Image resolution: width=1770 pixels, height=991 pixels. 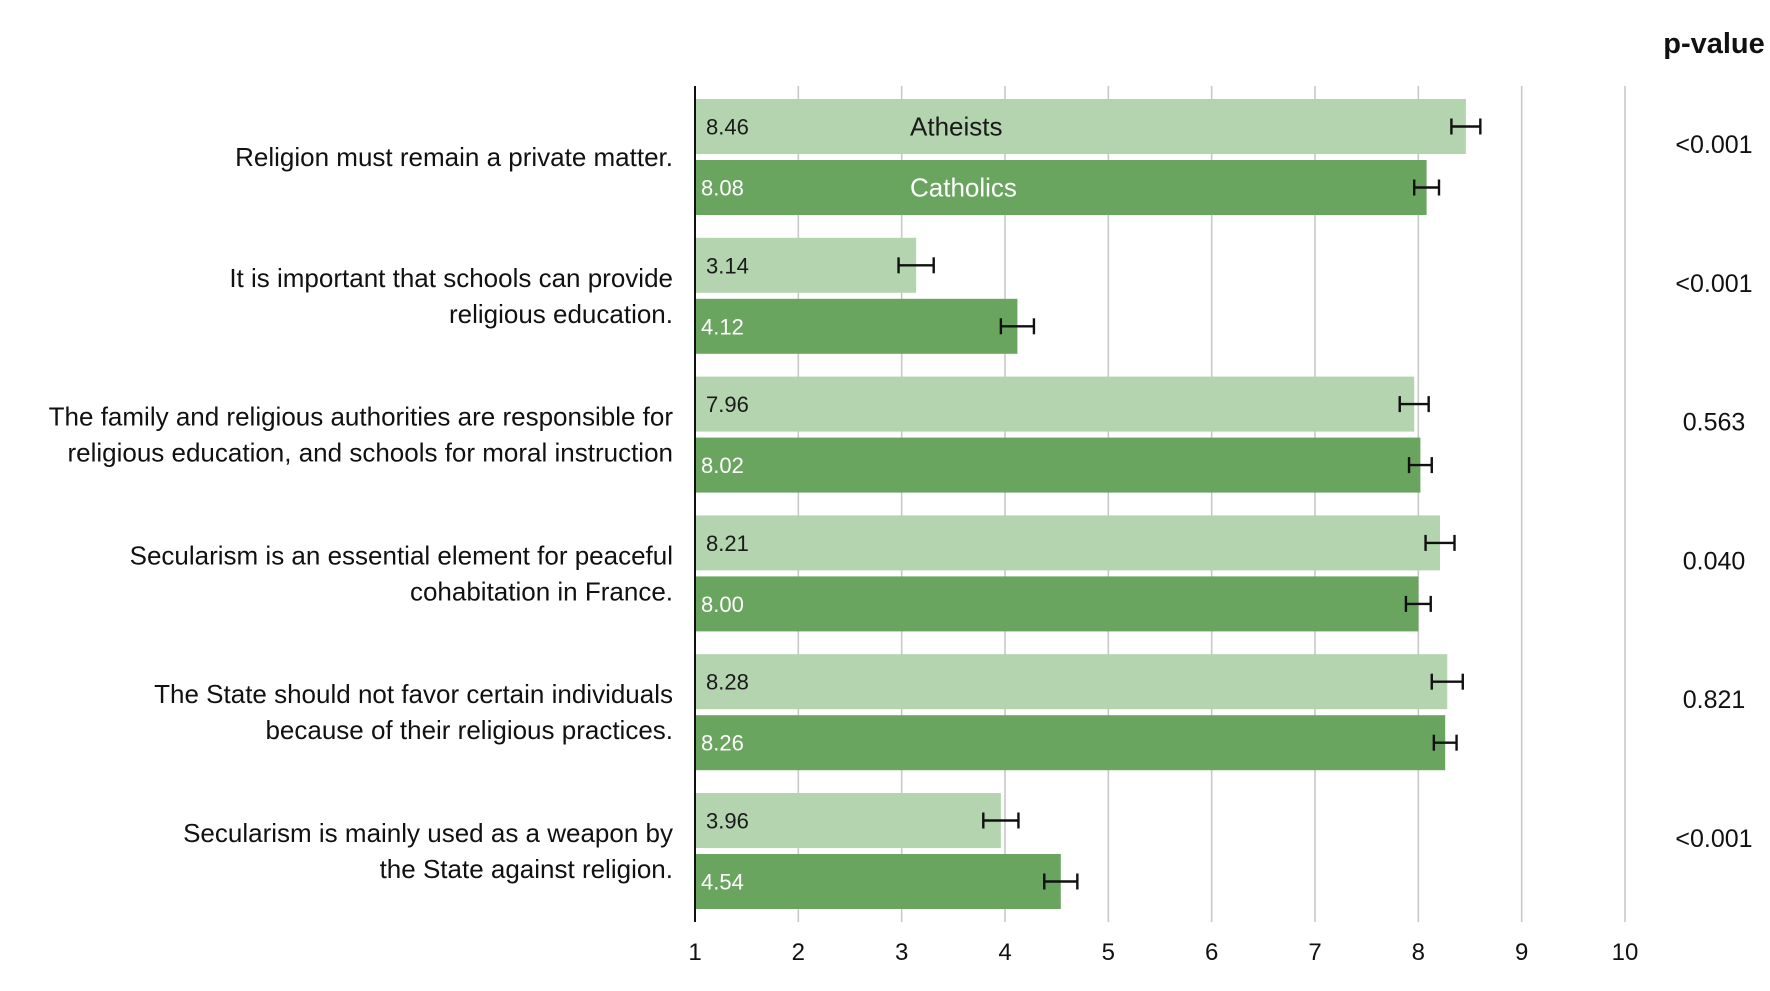 What do you see at coordinates (798, 952) in the screenshot?
I see `x-tick-label: 2` at bounding box center [798, 952].